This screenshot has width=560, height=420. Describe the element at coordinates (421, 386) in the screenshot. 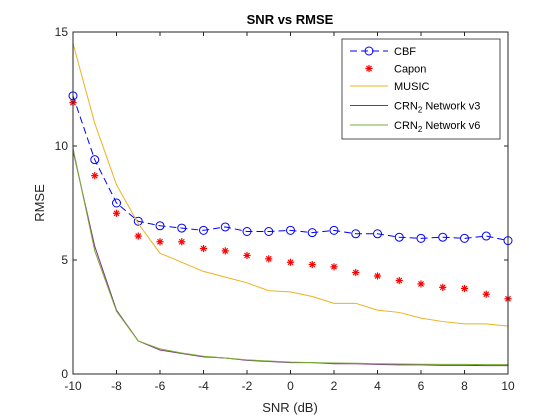

I see `x-tick-label: 6` at that location.